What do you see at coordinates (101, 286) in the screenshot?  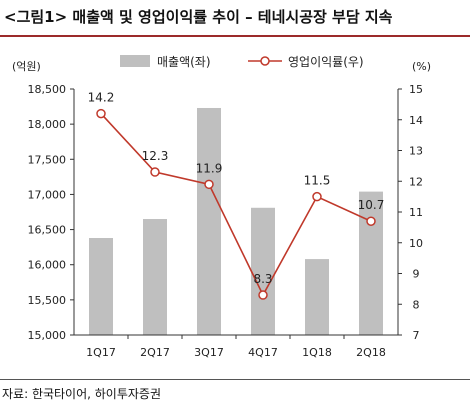 I see `bar-1Q17` at bounding box center [101, 286].